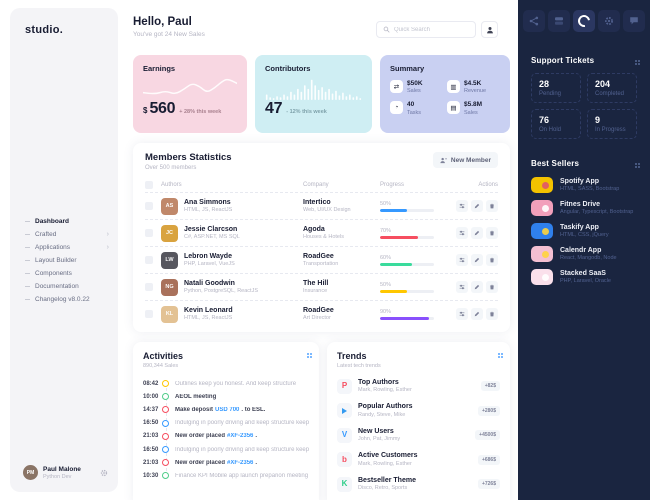 This screenshot has height=500, width=650. Describe the element at coordinates (190, 94) in the screenshot. I see `earnings-card: Earnings $ 560 + 28% this week` at that location.